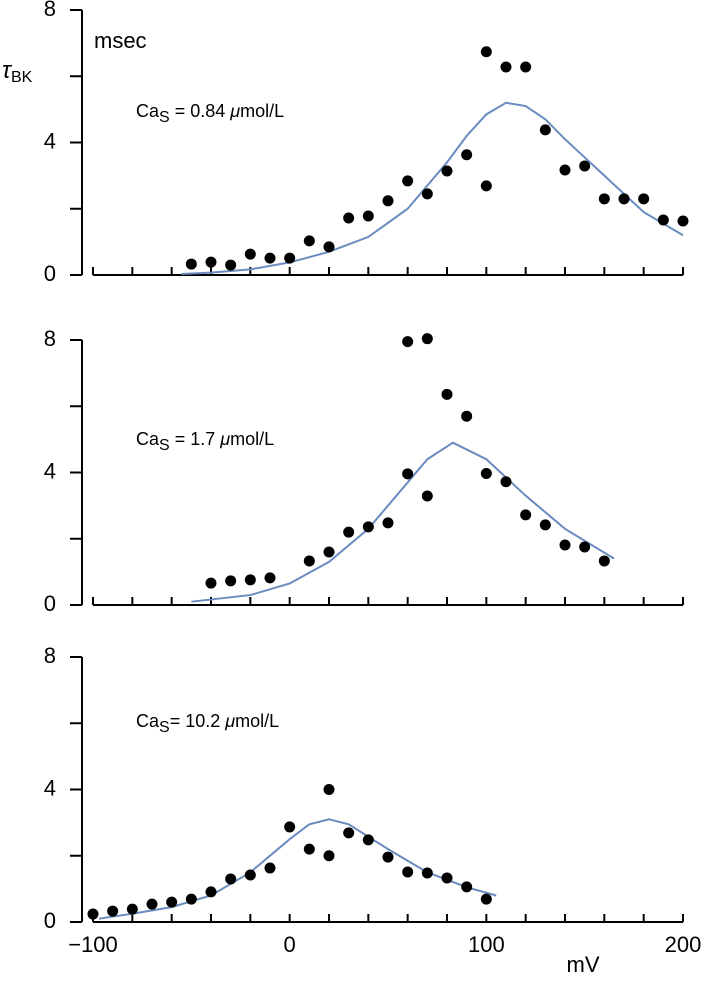  I want to click on annotation-text: = 10.2, so click(198, 721).